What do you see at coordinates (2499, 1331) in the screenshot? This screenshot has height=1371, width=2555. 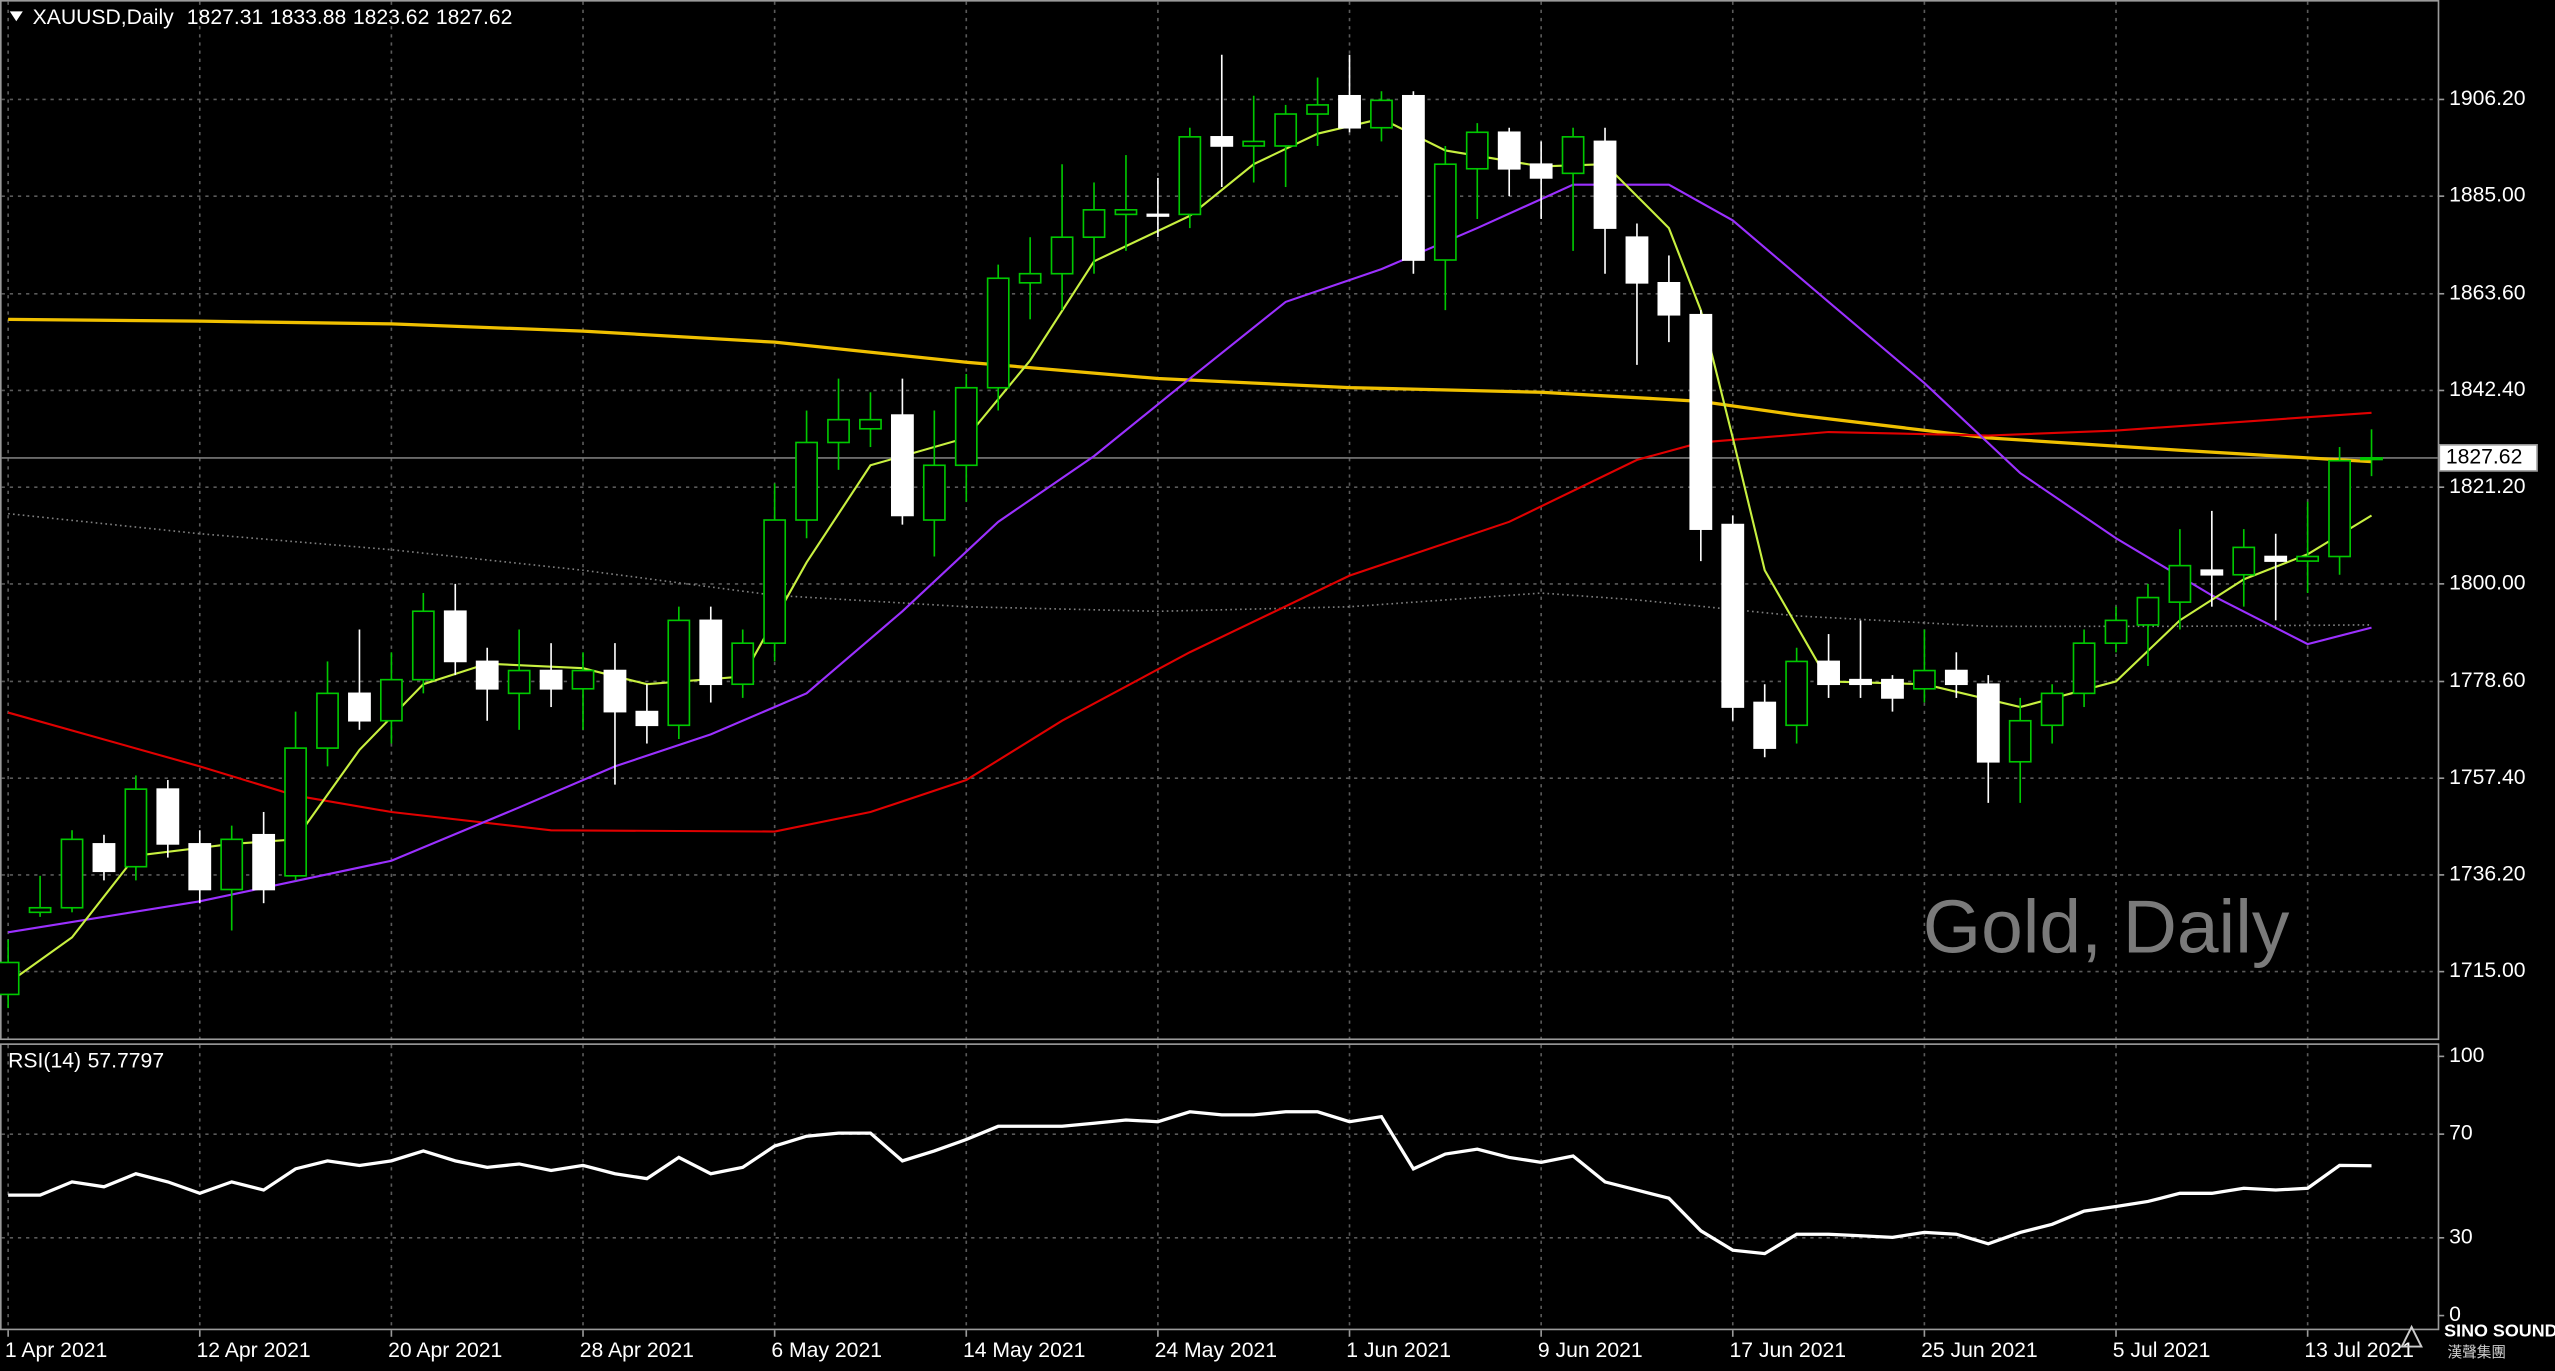 I see `logo-name: SINO SOUND` at bounding box center [2499, 1331].